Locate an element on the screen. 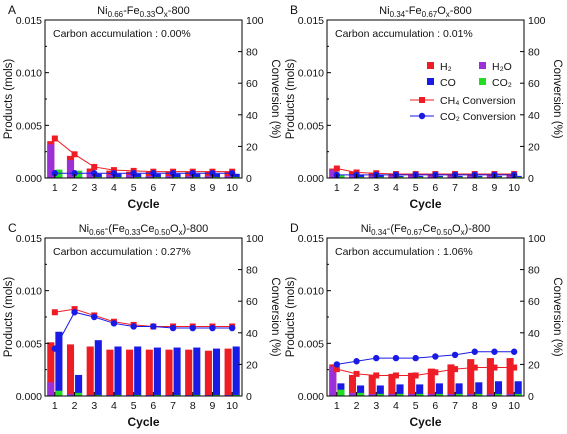  ytick-right-label-c: 40 is located at coordinates (252, 334).